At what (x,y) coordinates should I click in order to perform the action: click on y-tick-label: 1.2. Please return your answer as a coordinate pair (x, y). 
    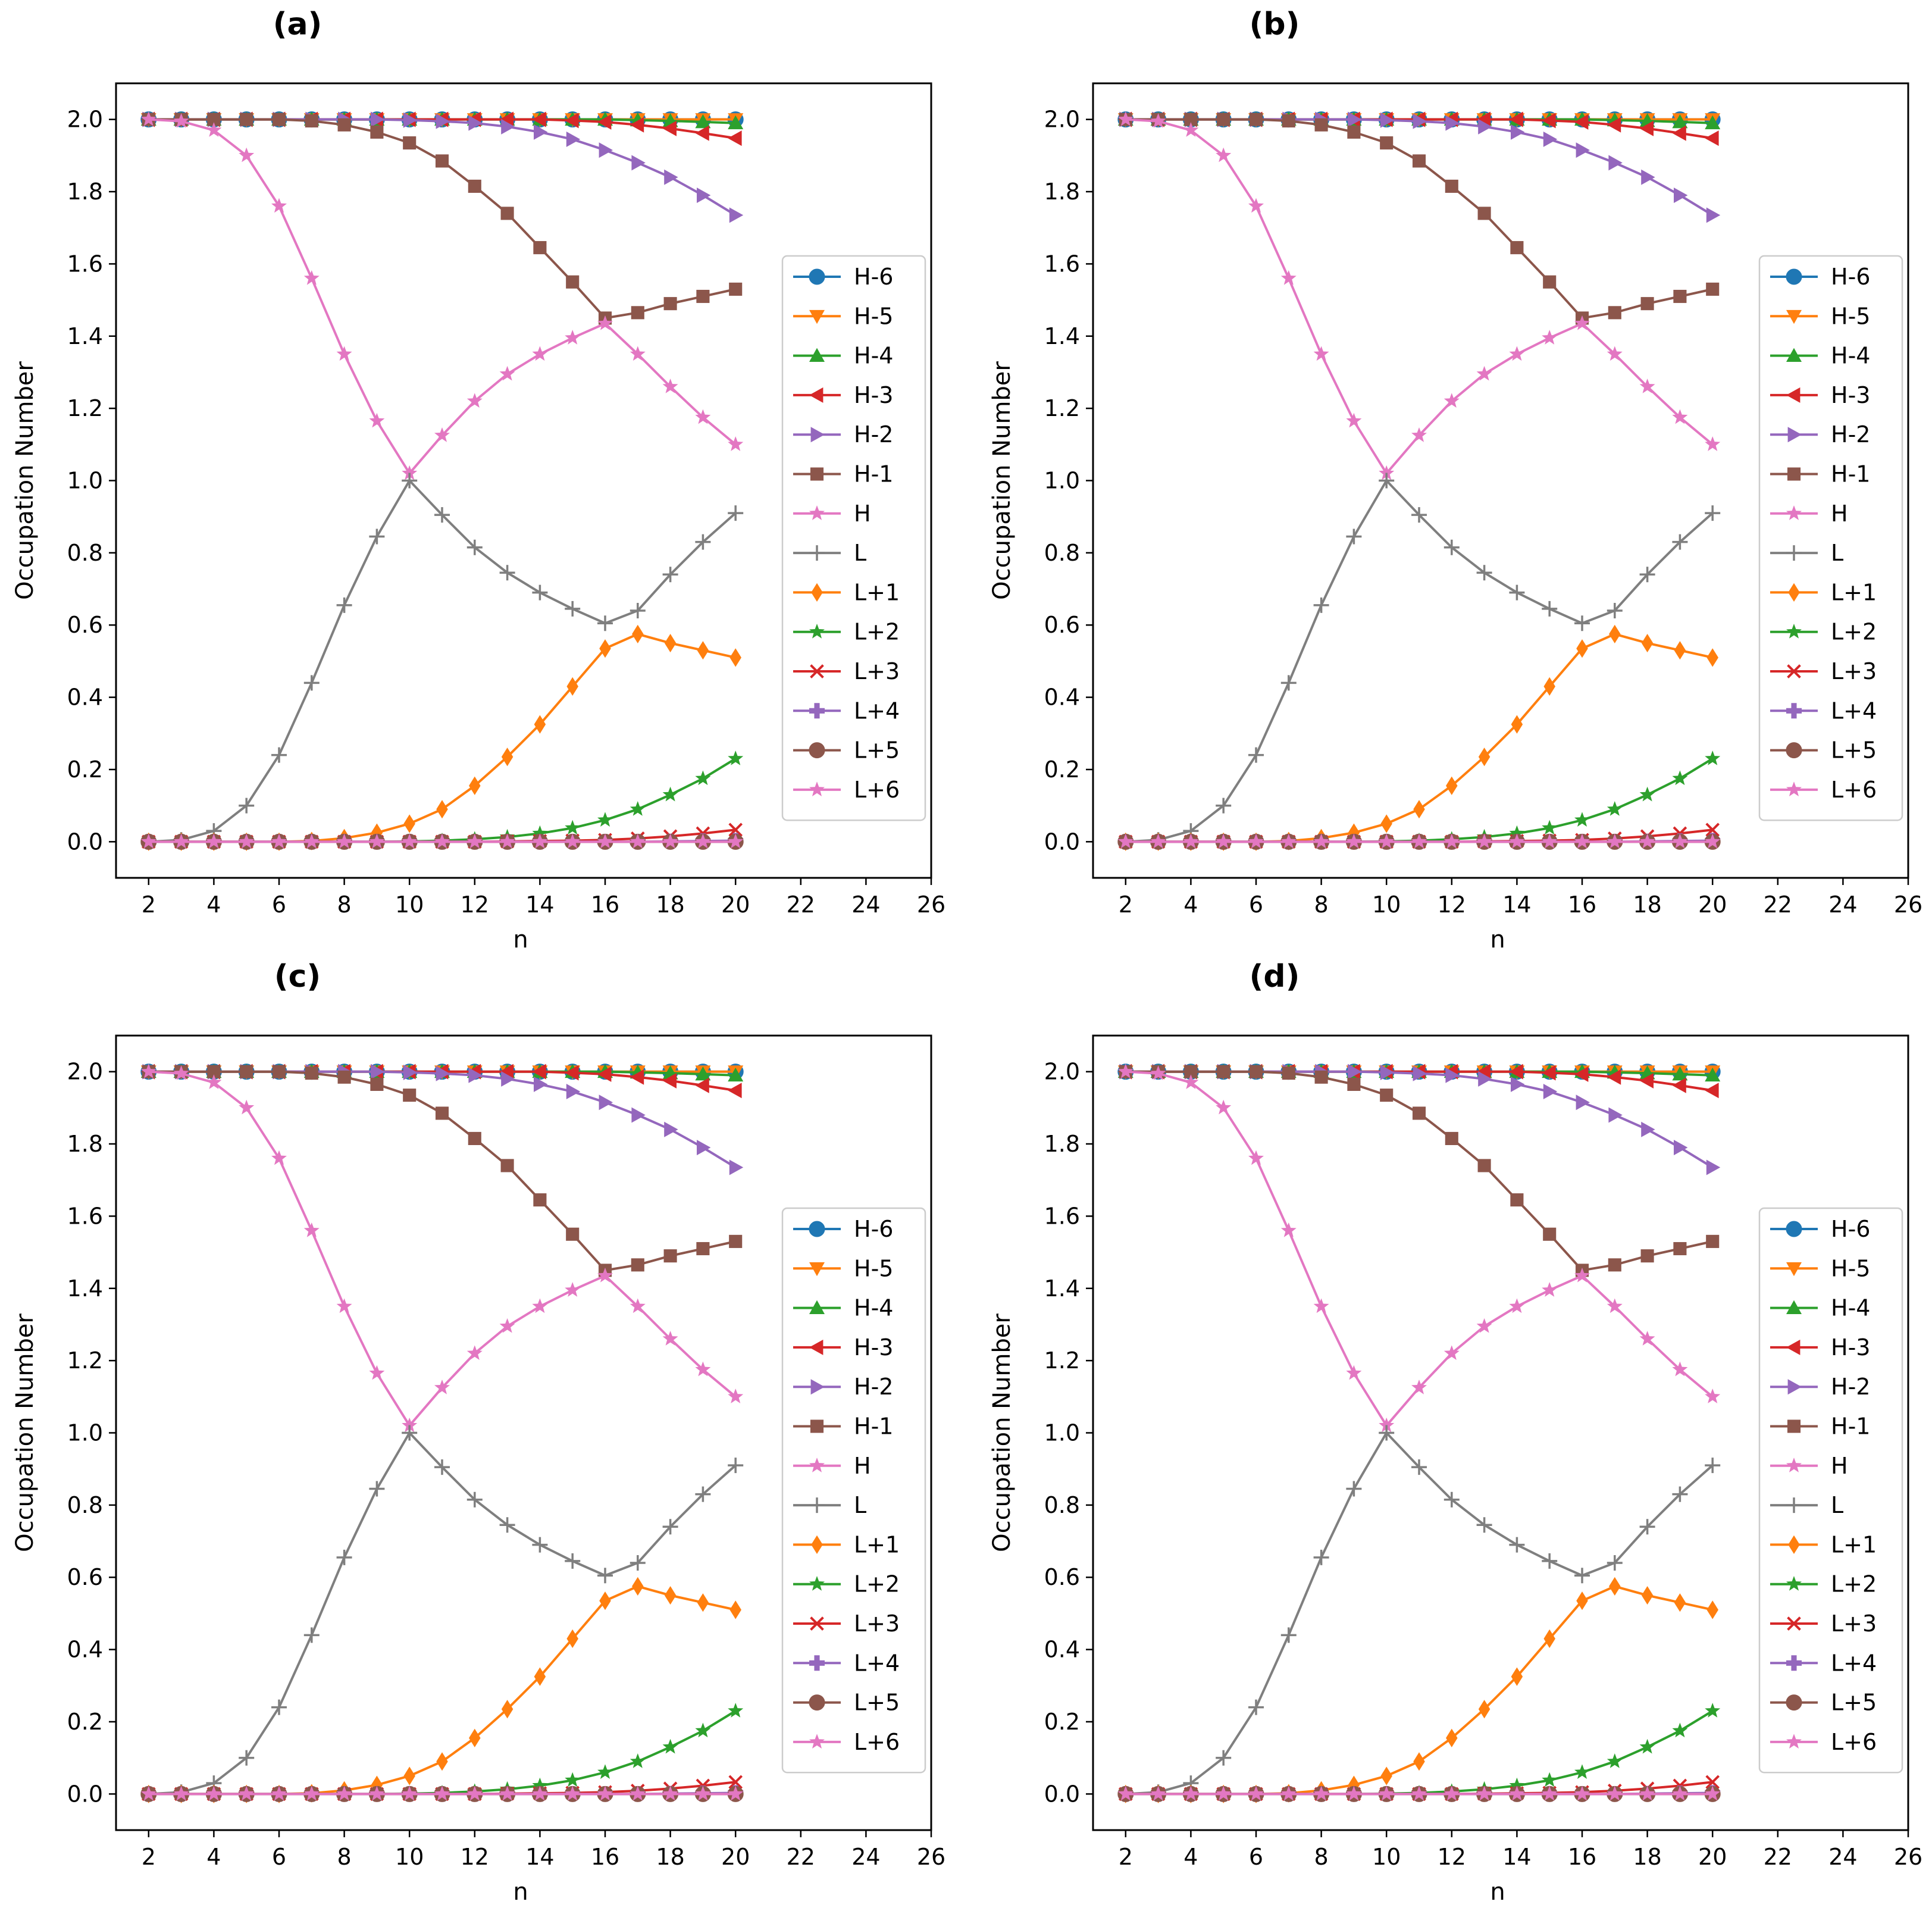
    Looking at the image, I should click on (1062, 1360).